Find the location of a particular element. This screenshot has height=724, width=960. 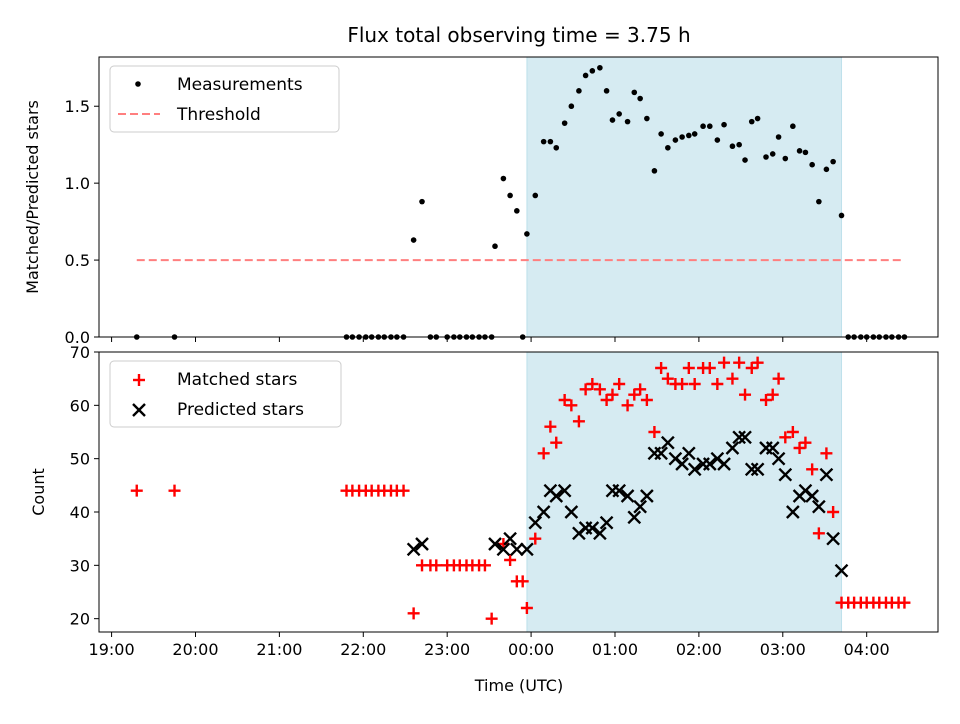

x-tick-label: 21:00 is located at coordinates (279, 649).